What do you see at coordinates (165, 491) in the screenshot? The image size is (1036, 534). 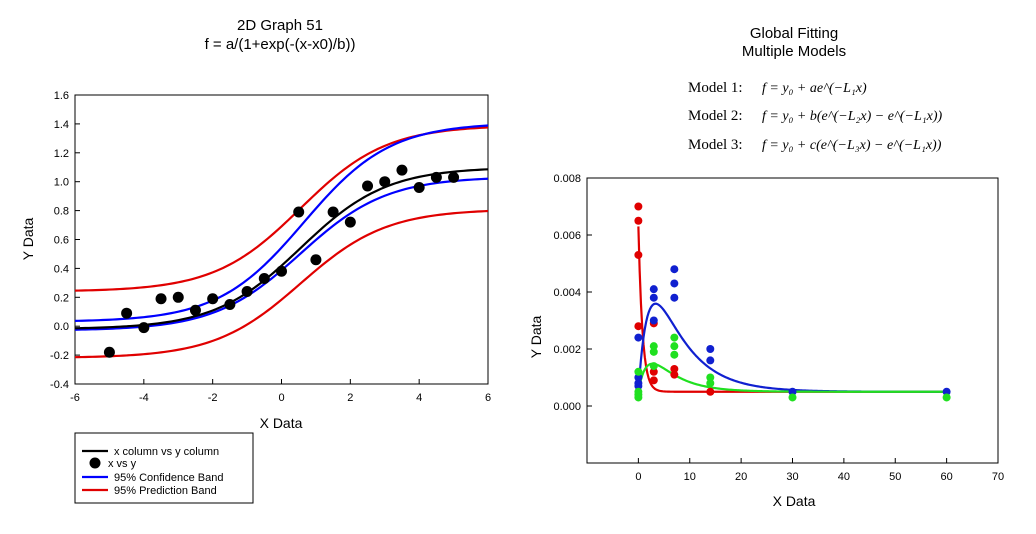 I see `legend-label-prediction: 95% Prediction Band` at bounding box center [165, 491].